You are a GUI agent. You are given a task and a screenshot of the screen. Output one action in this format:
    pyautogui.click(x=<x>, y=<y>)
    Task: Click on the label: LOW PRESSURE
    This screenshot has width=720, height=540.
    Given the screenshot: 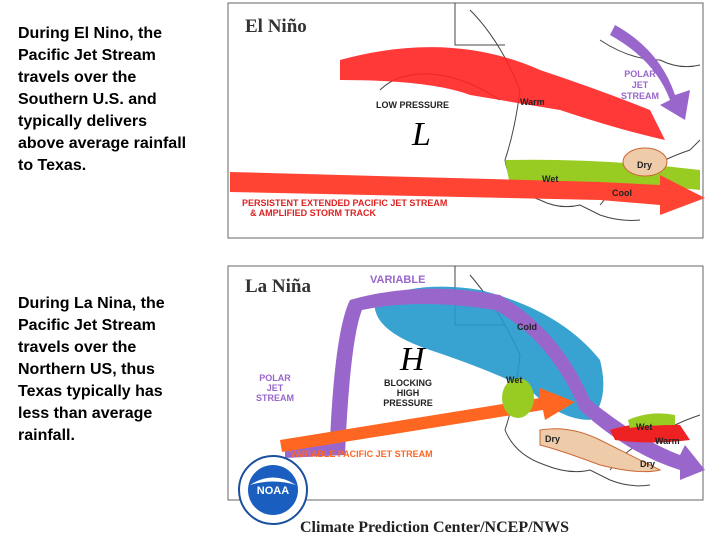 What is the action you would take?
    pyautogui.click(x=412, y=105)
    